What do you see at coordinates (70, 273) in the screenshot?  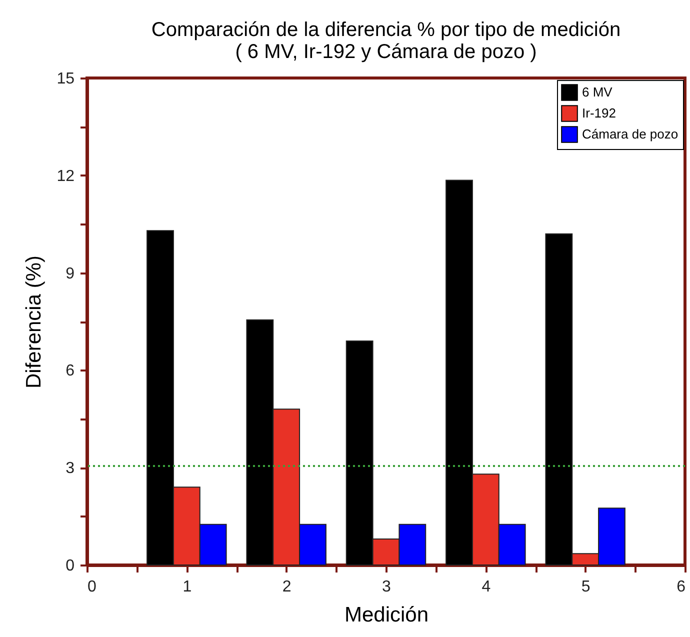 I see `y-tick-label: 9` at bounding box center [70, 273].